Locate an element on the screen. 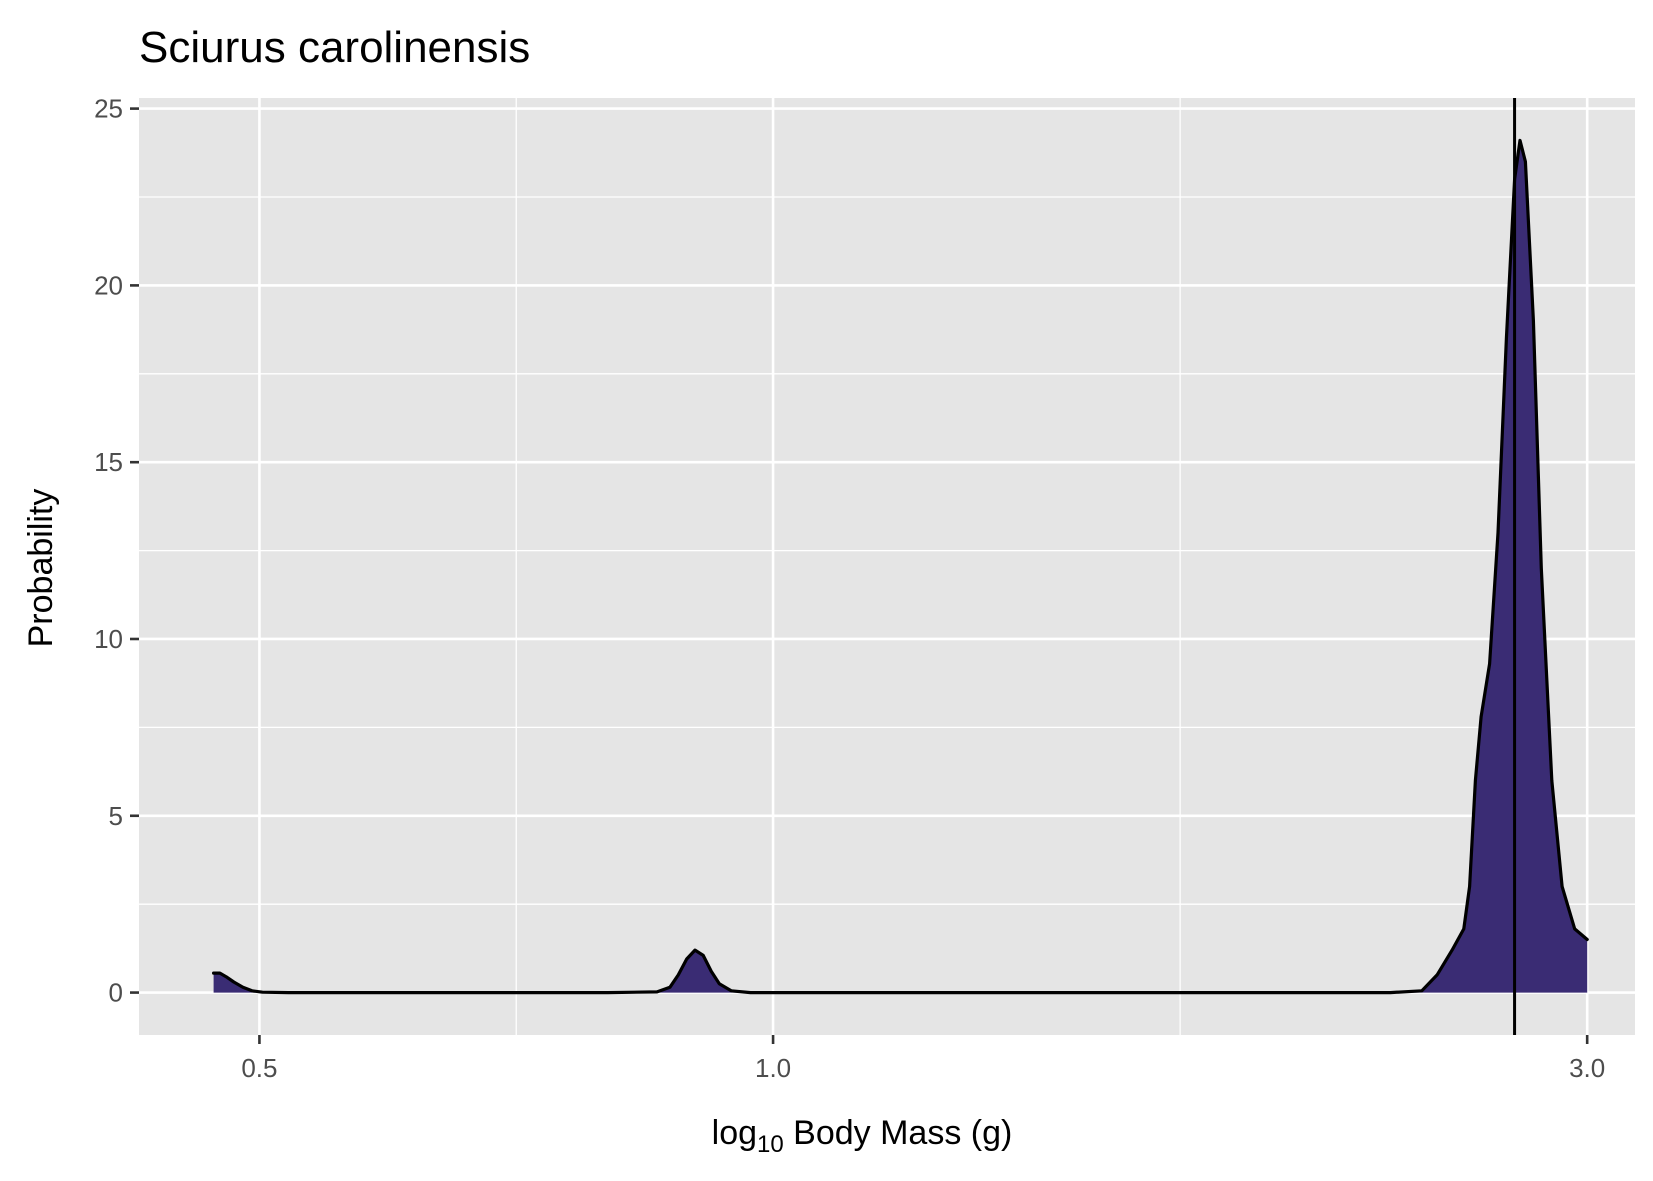 The height and width of the screenshot is (1181, 1653). x-axis-title-subscript: 10 is located at coordinates (770, 1144).